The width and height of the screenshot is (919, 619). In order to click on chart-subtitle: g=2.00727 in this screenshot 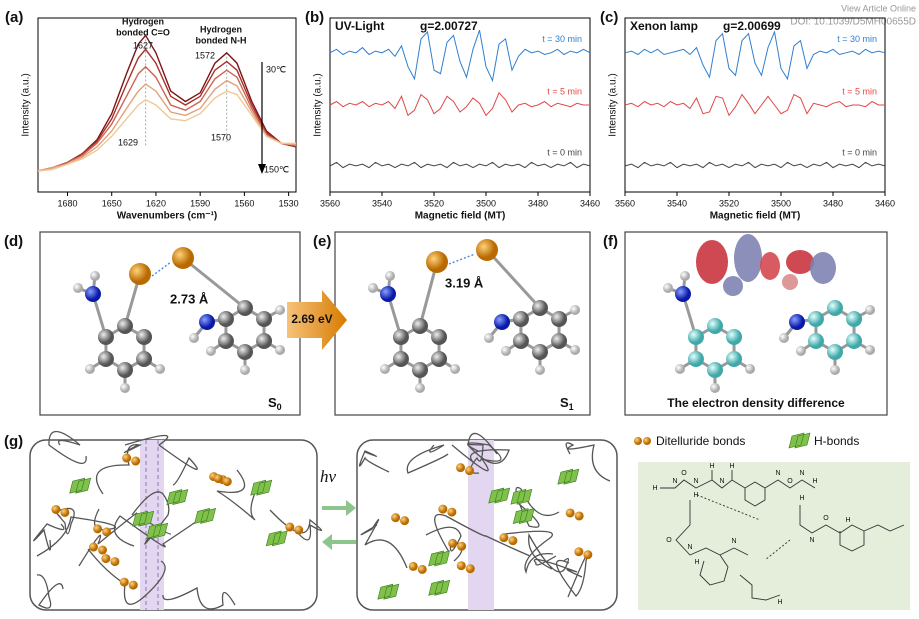, I will do `click(449, 26)`.